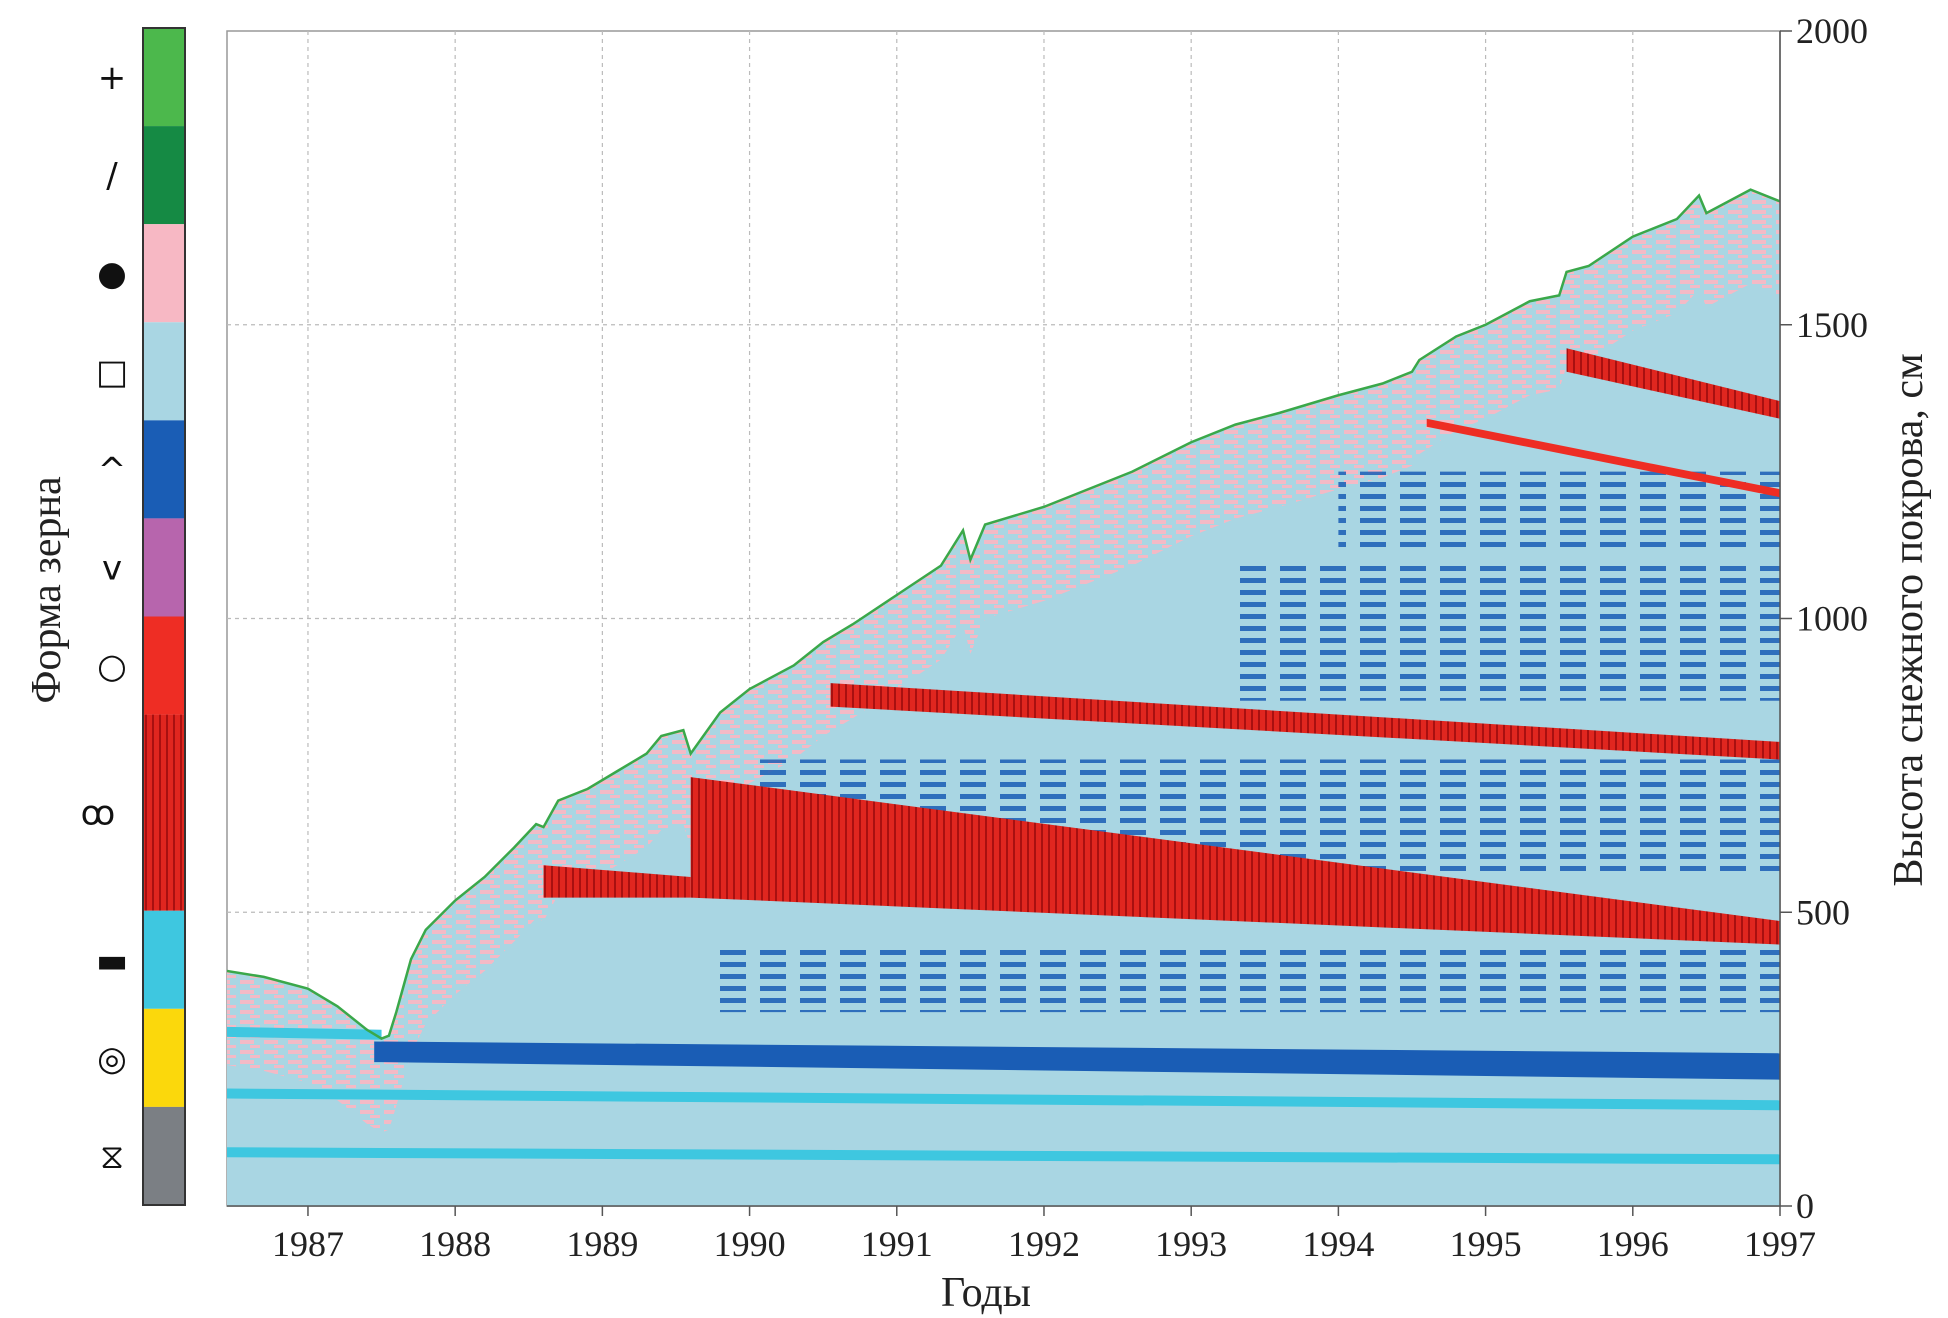 The width and height of the screenshot is (1948, 1318). I want to click on y-tick-label: 2000, so click(1832, 31).